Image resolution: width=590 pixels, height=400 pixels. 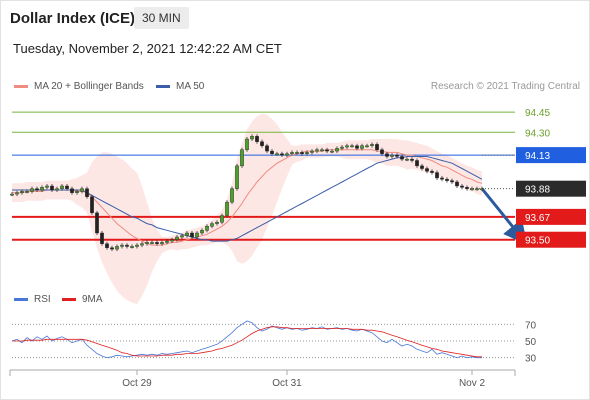 What do you see at coordinates (551, 155) in the screenshot?
I see `level-tag-94.13` at bounding box center [551, 155].